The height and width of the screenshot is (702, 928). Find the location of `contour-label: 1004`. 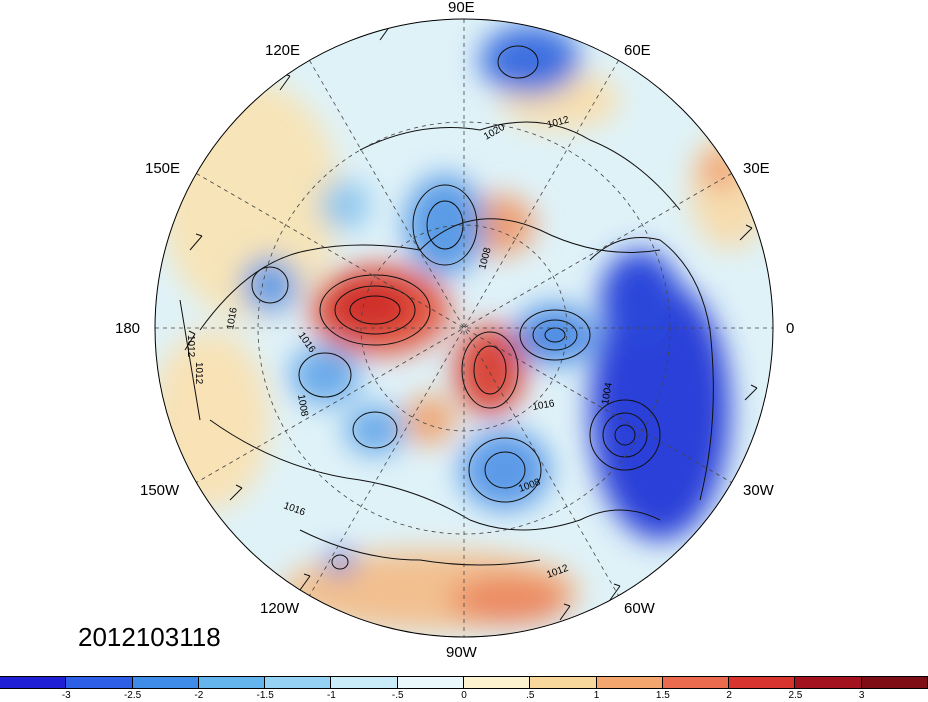

contour-label: 1004 is located at coordinates (607, 393).